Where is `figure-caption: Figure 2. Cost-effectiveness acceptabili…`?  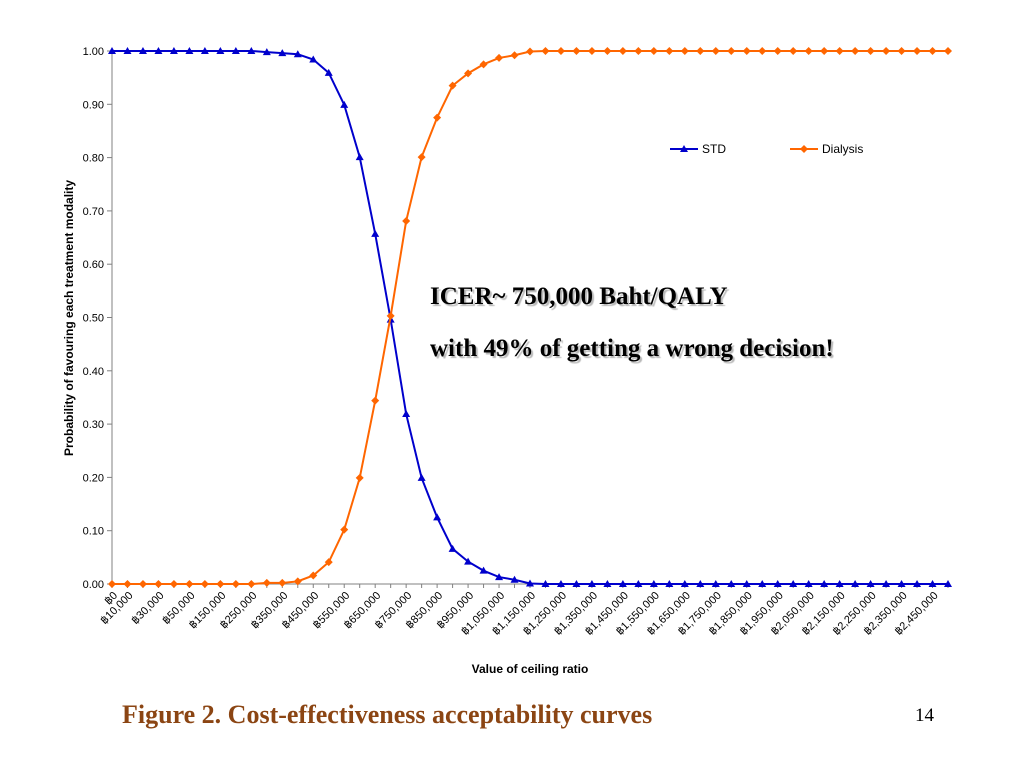
figure-caption: Figure 2. Cost-effectiveness acceptabili… is located at coordinates (387, 714).